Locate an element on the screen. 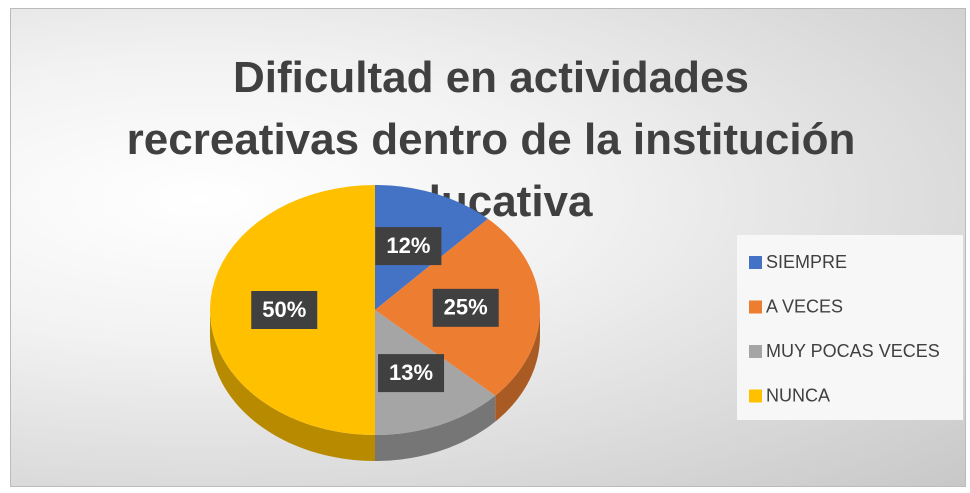 This screenshot has height=493, width=970. pie-sides is located at coordinates (375, 385).